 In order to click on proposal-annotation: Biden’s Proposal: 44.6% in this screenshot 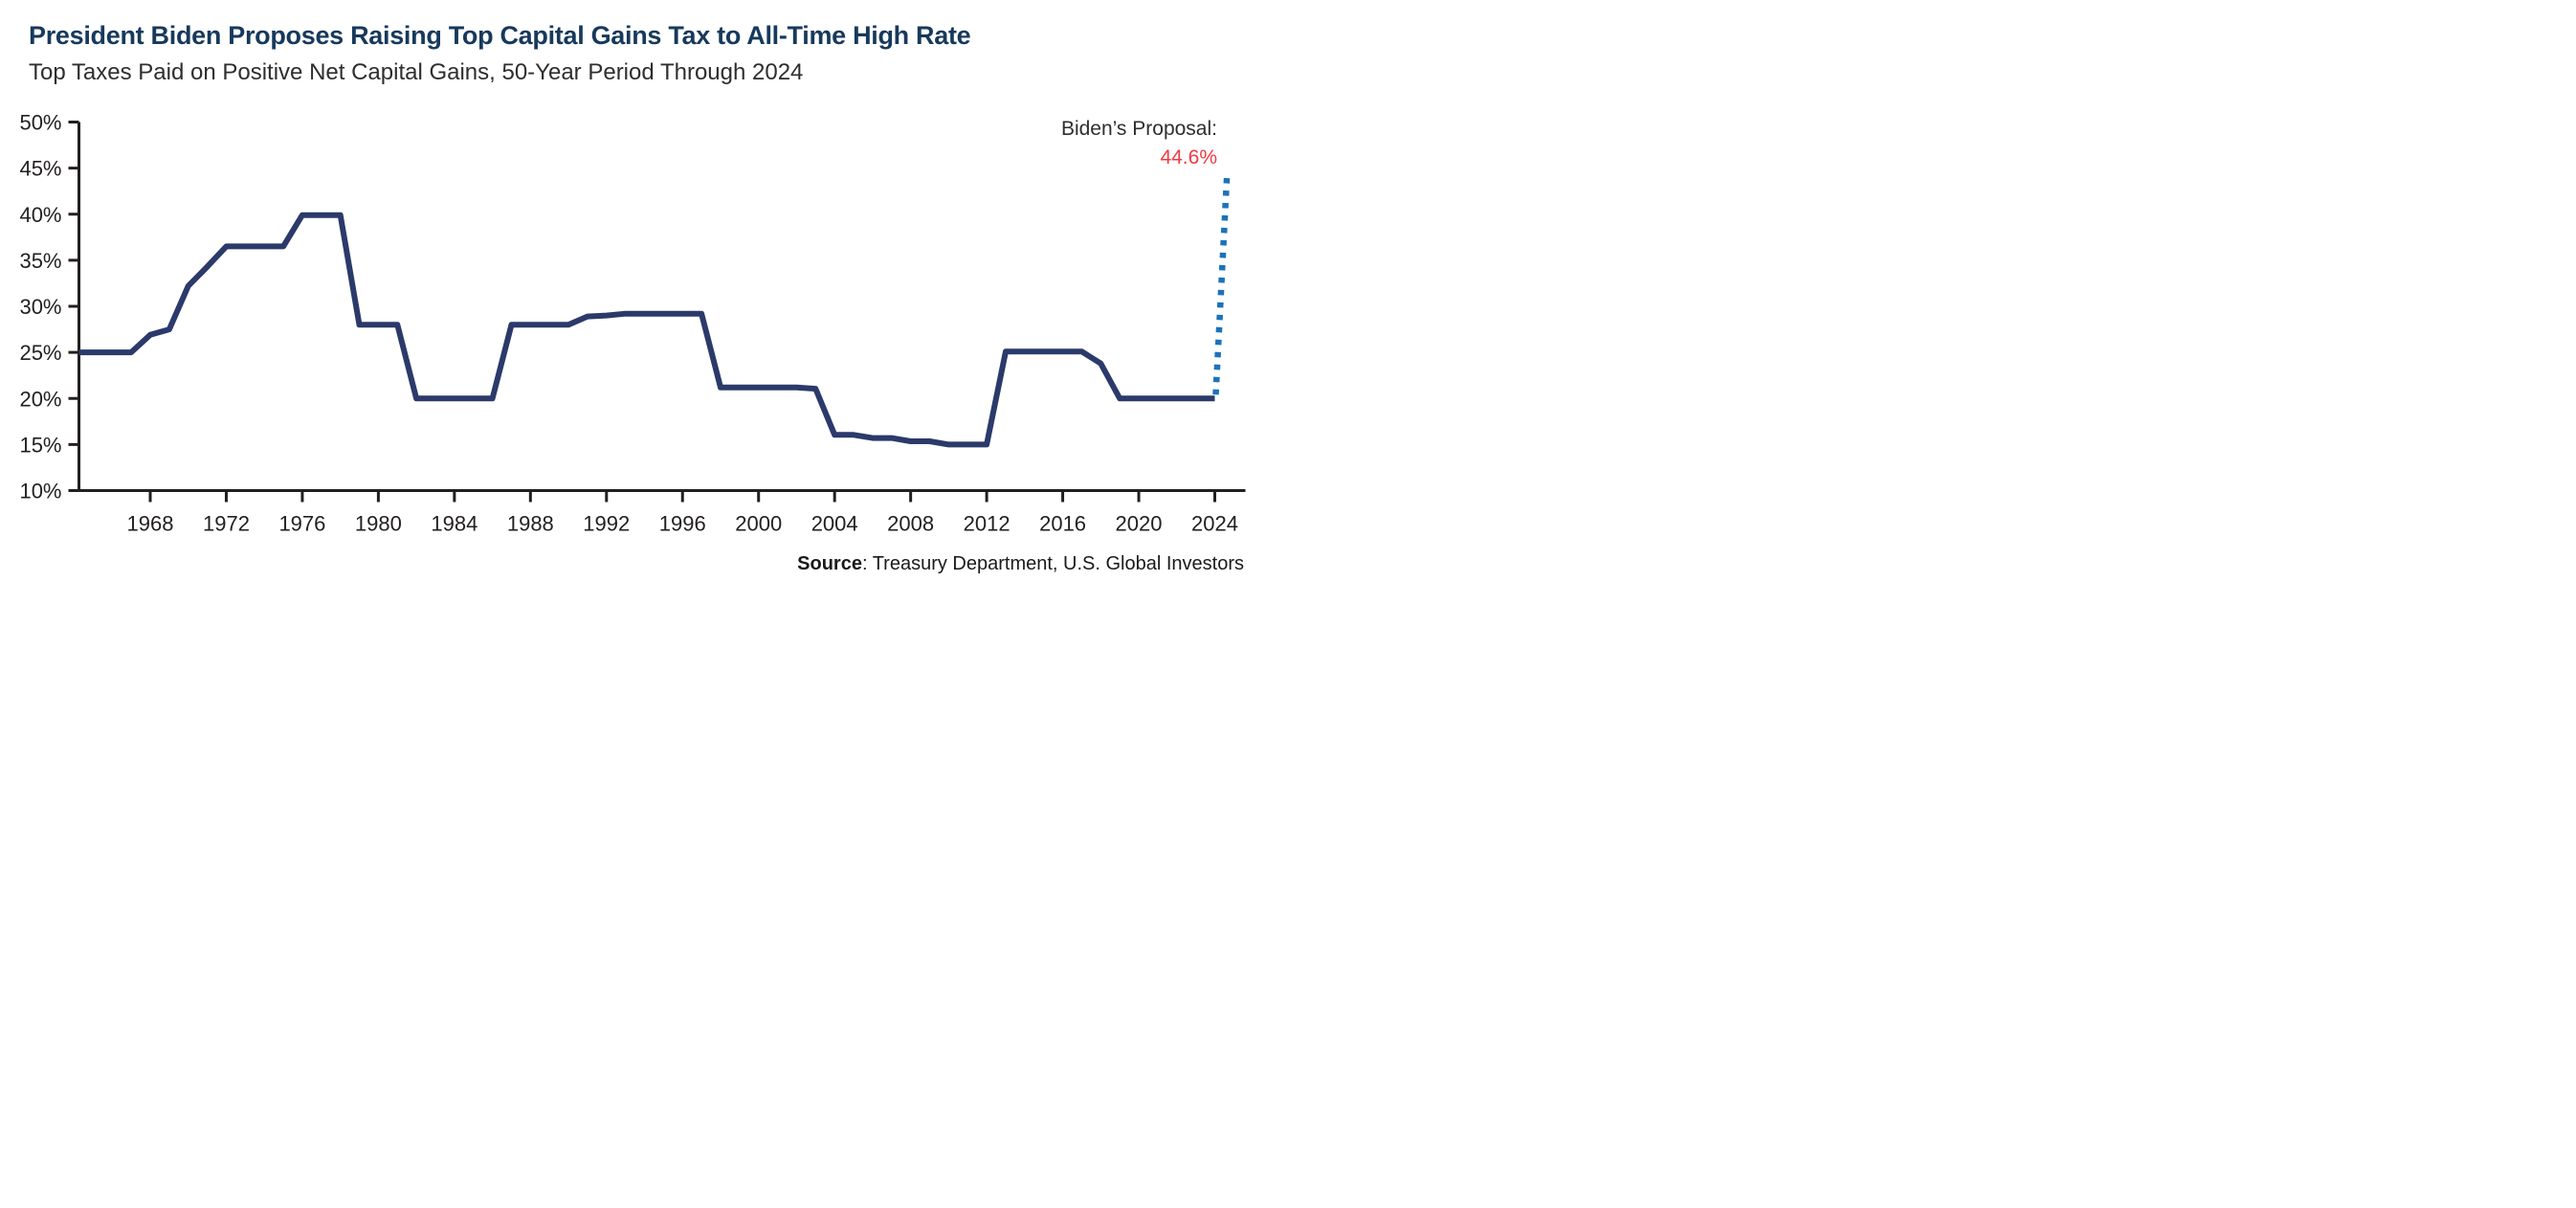, I will do `click(1139, 144)`.